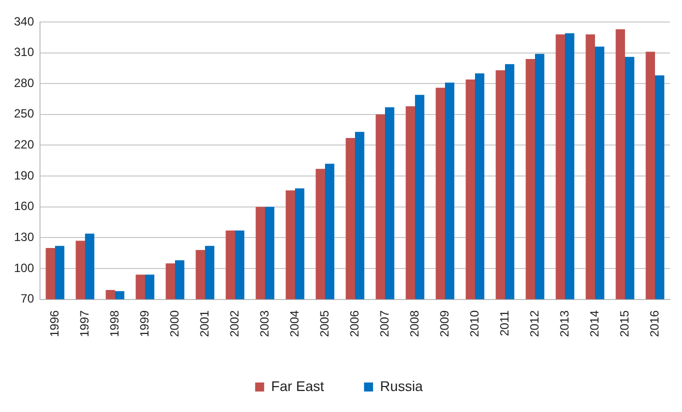 The image size is (682, 412). I want to click on y-tick-label: 310, so click(24, 52).